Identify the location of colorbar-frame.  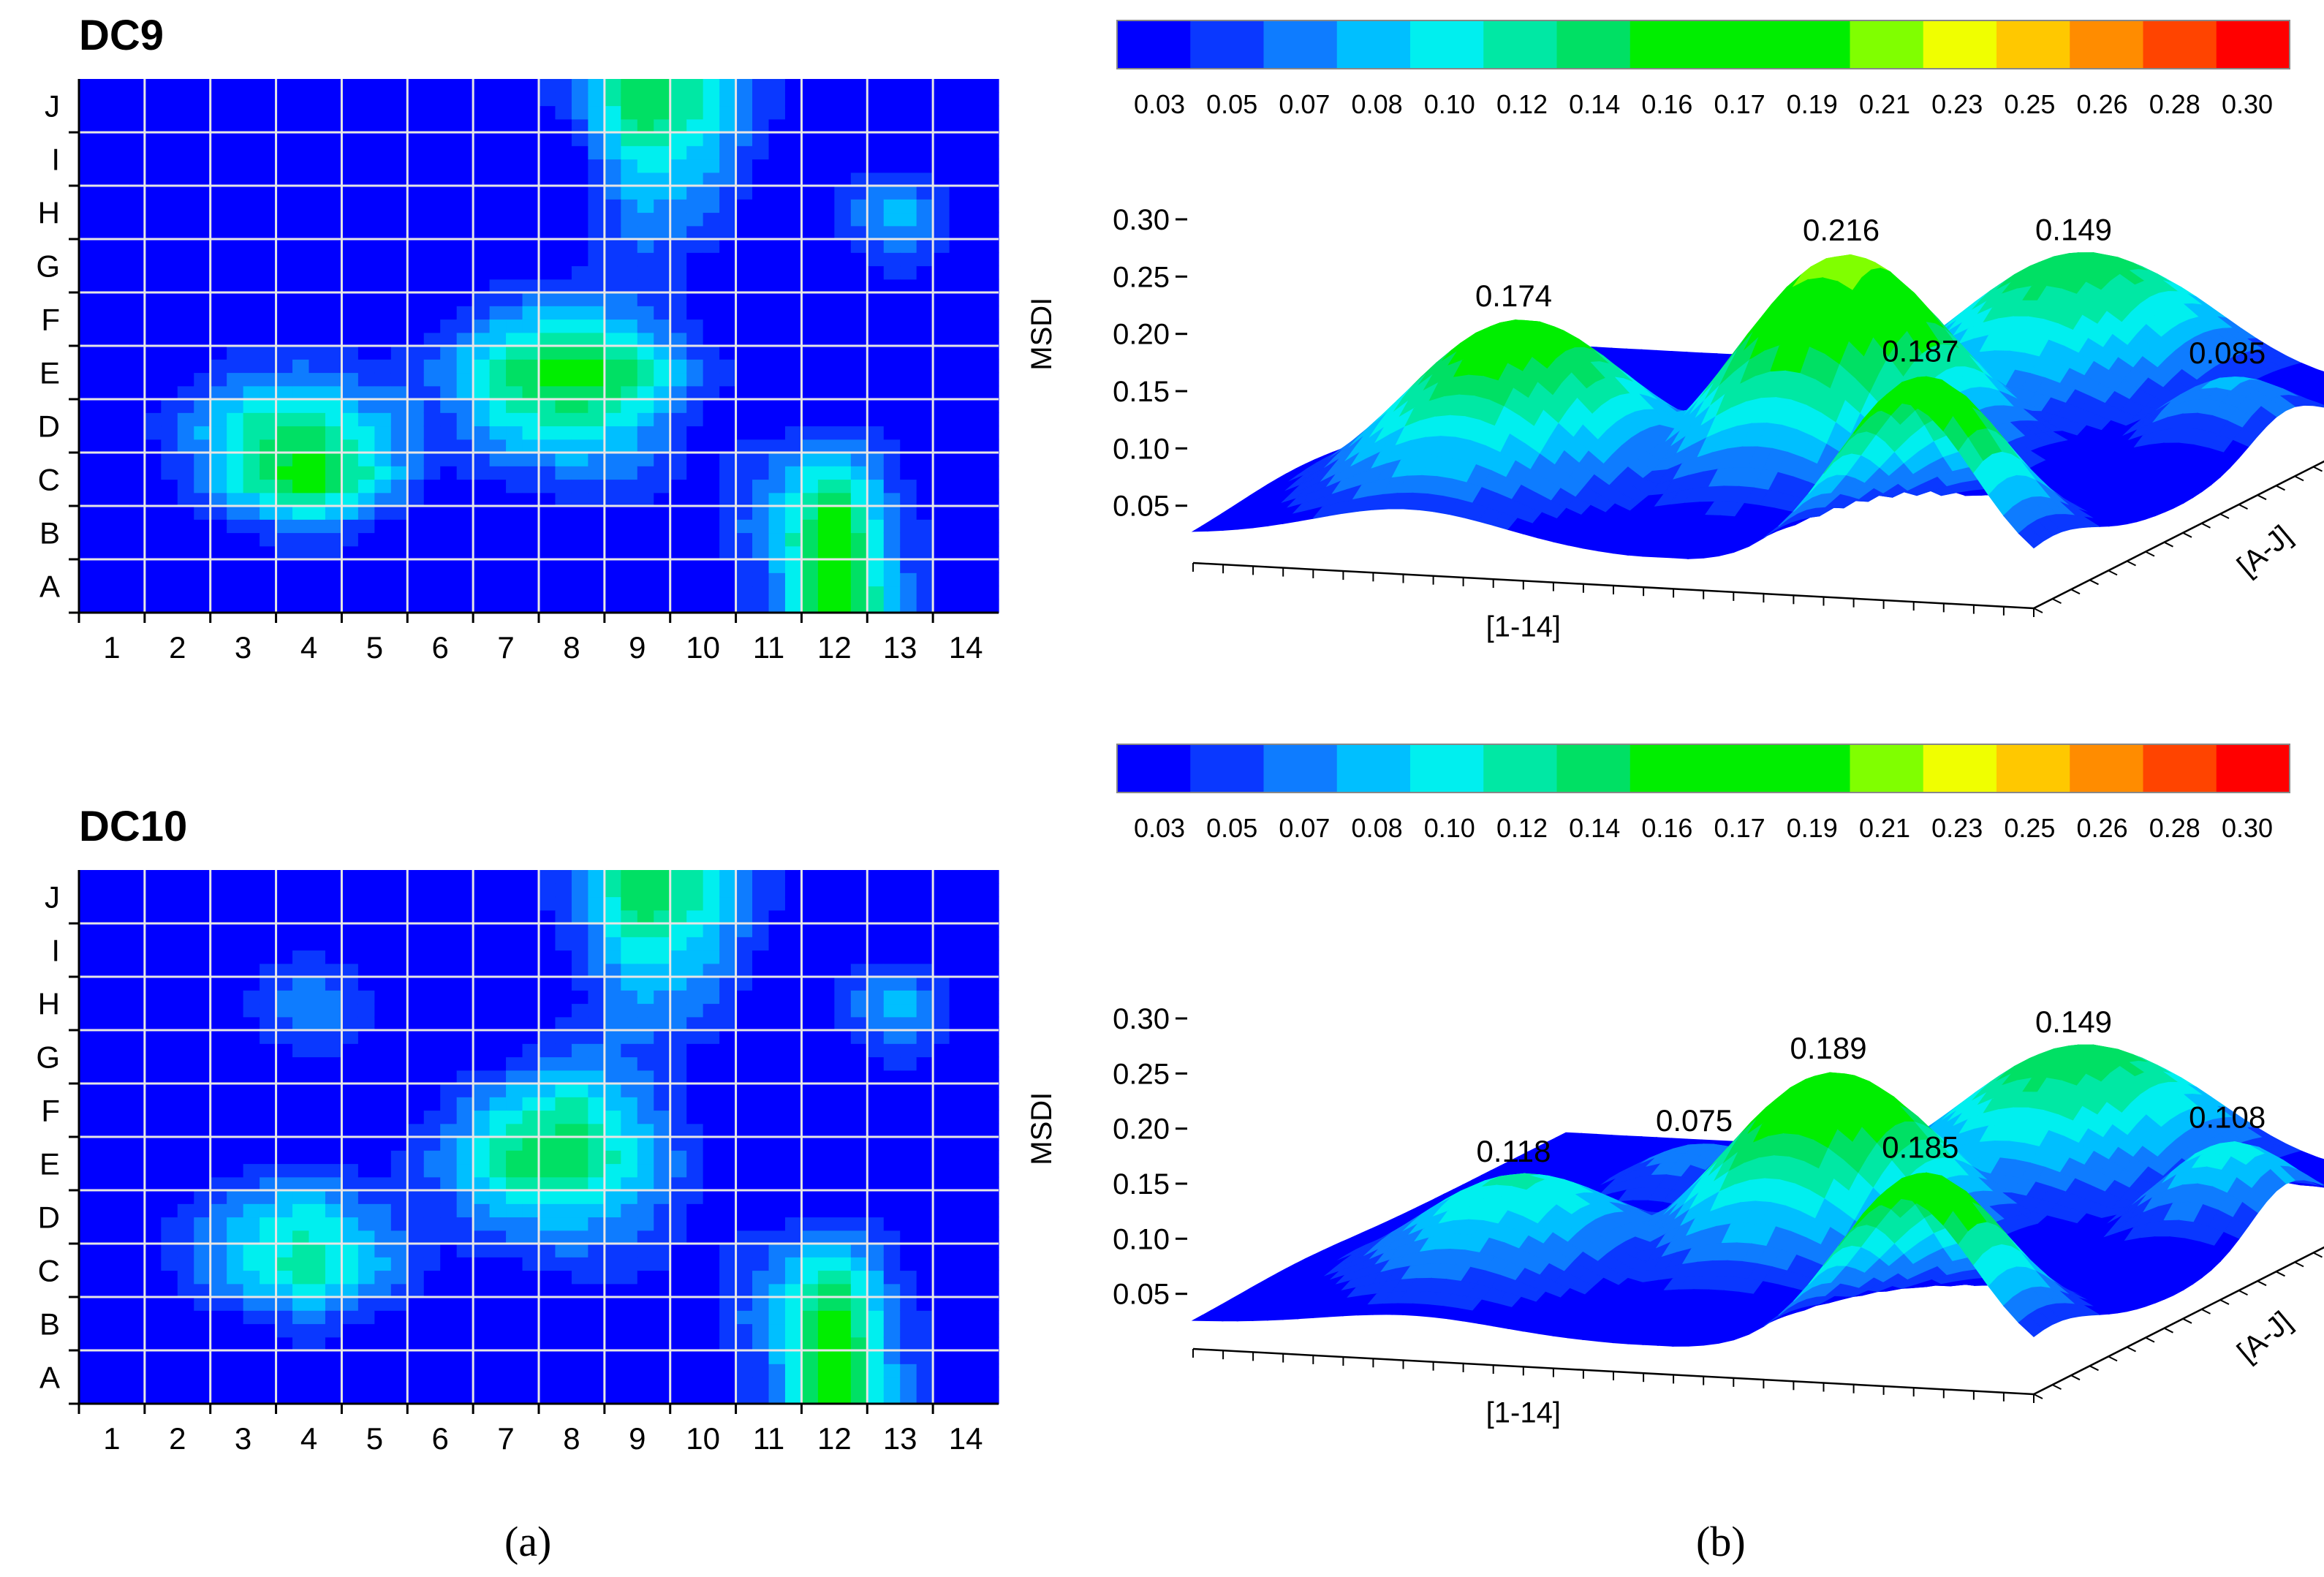
(1703, 45).